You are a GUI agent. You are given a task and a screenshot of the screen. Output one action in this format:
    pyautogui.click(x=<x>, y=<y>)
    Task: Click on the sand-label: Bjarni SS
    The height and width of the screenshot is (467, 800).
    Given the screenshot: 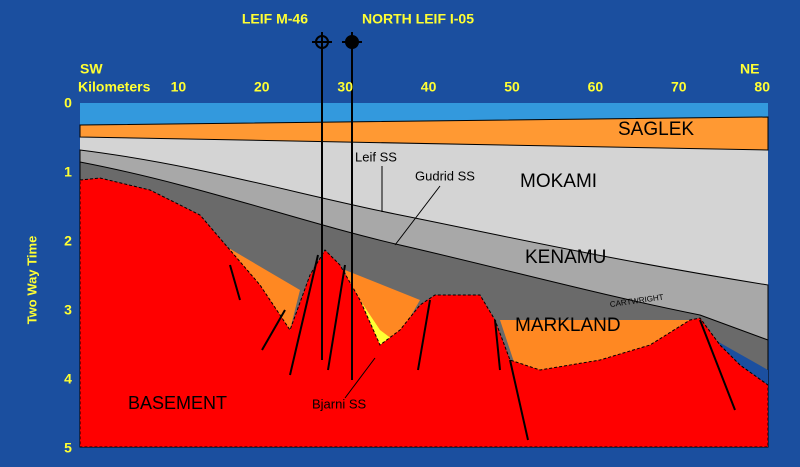 What is the action you would take?
    pyautogui.click(x=339, y=403)
    